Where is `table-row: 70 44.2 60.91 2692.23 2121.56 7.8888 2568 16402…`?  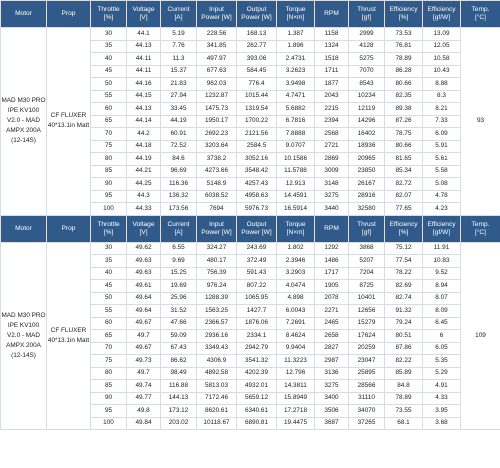 table-row: 70 44.2 60.91 2692.23 2121.56 7.8888 2568 16402… is located at coordinates (250, 134).